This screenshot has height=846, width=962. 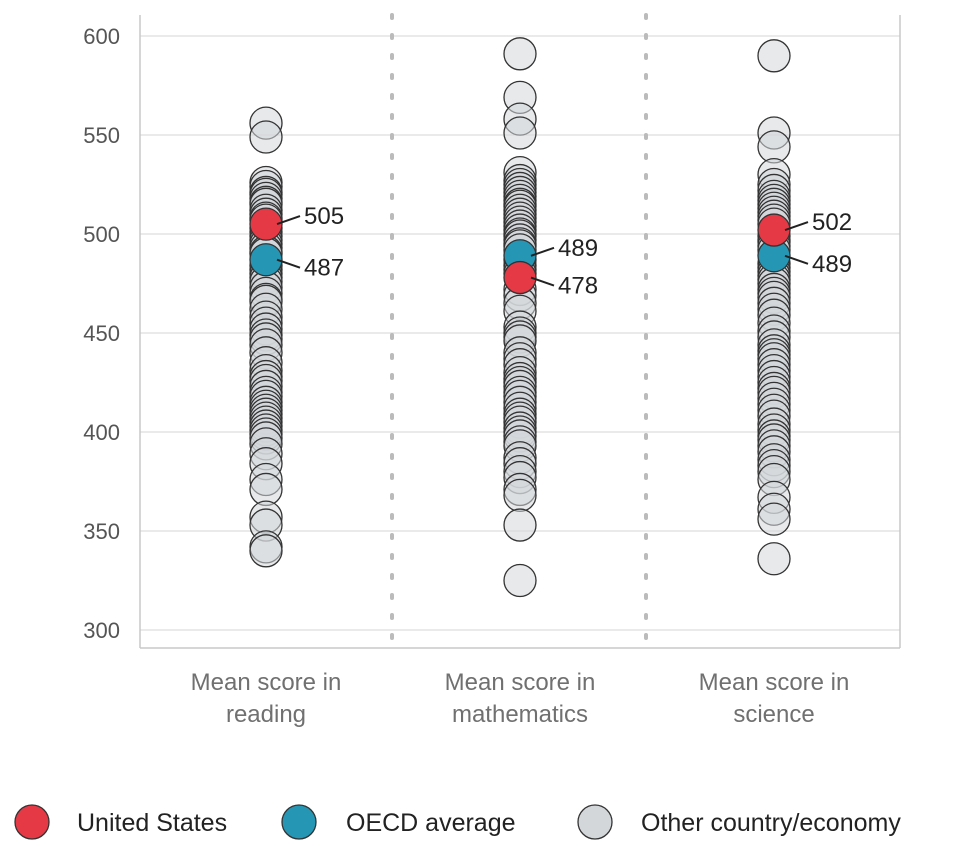 I want to click on oecd-value-label: 487, so click(x=324, y=268).